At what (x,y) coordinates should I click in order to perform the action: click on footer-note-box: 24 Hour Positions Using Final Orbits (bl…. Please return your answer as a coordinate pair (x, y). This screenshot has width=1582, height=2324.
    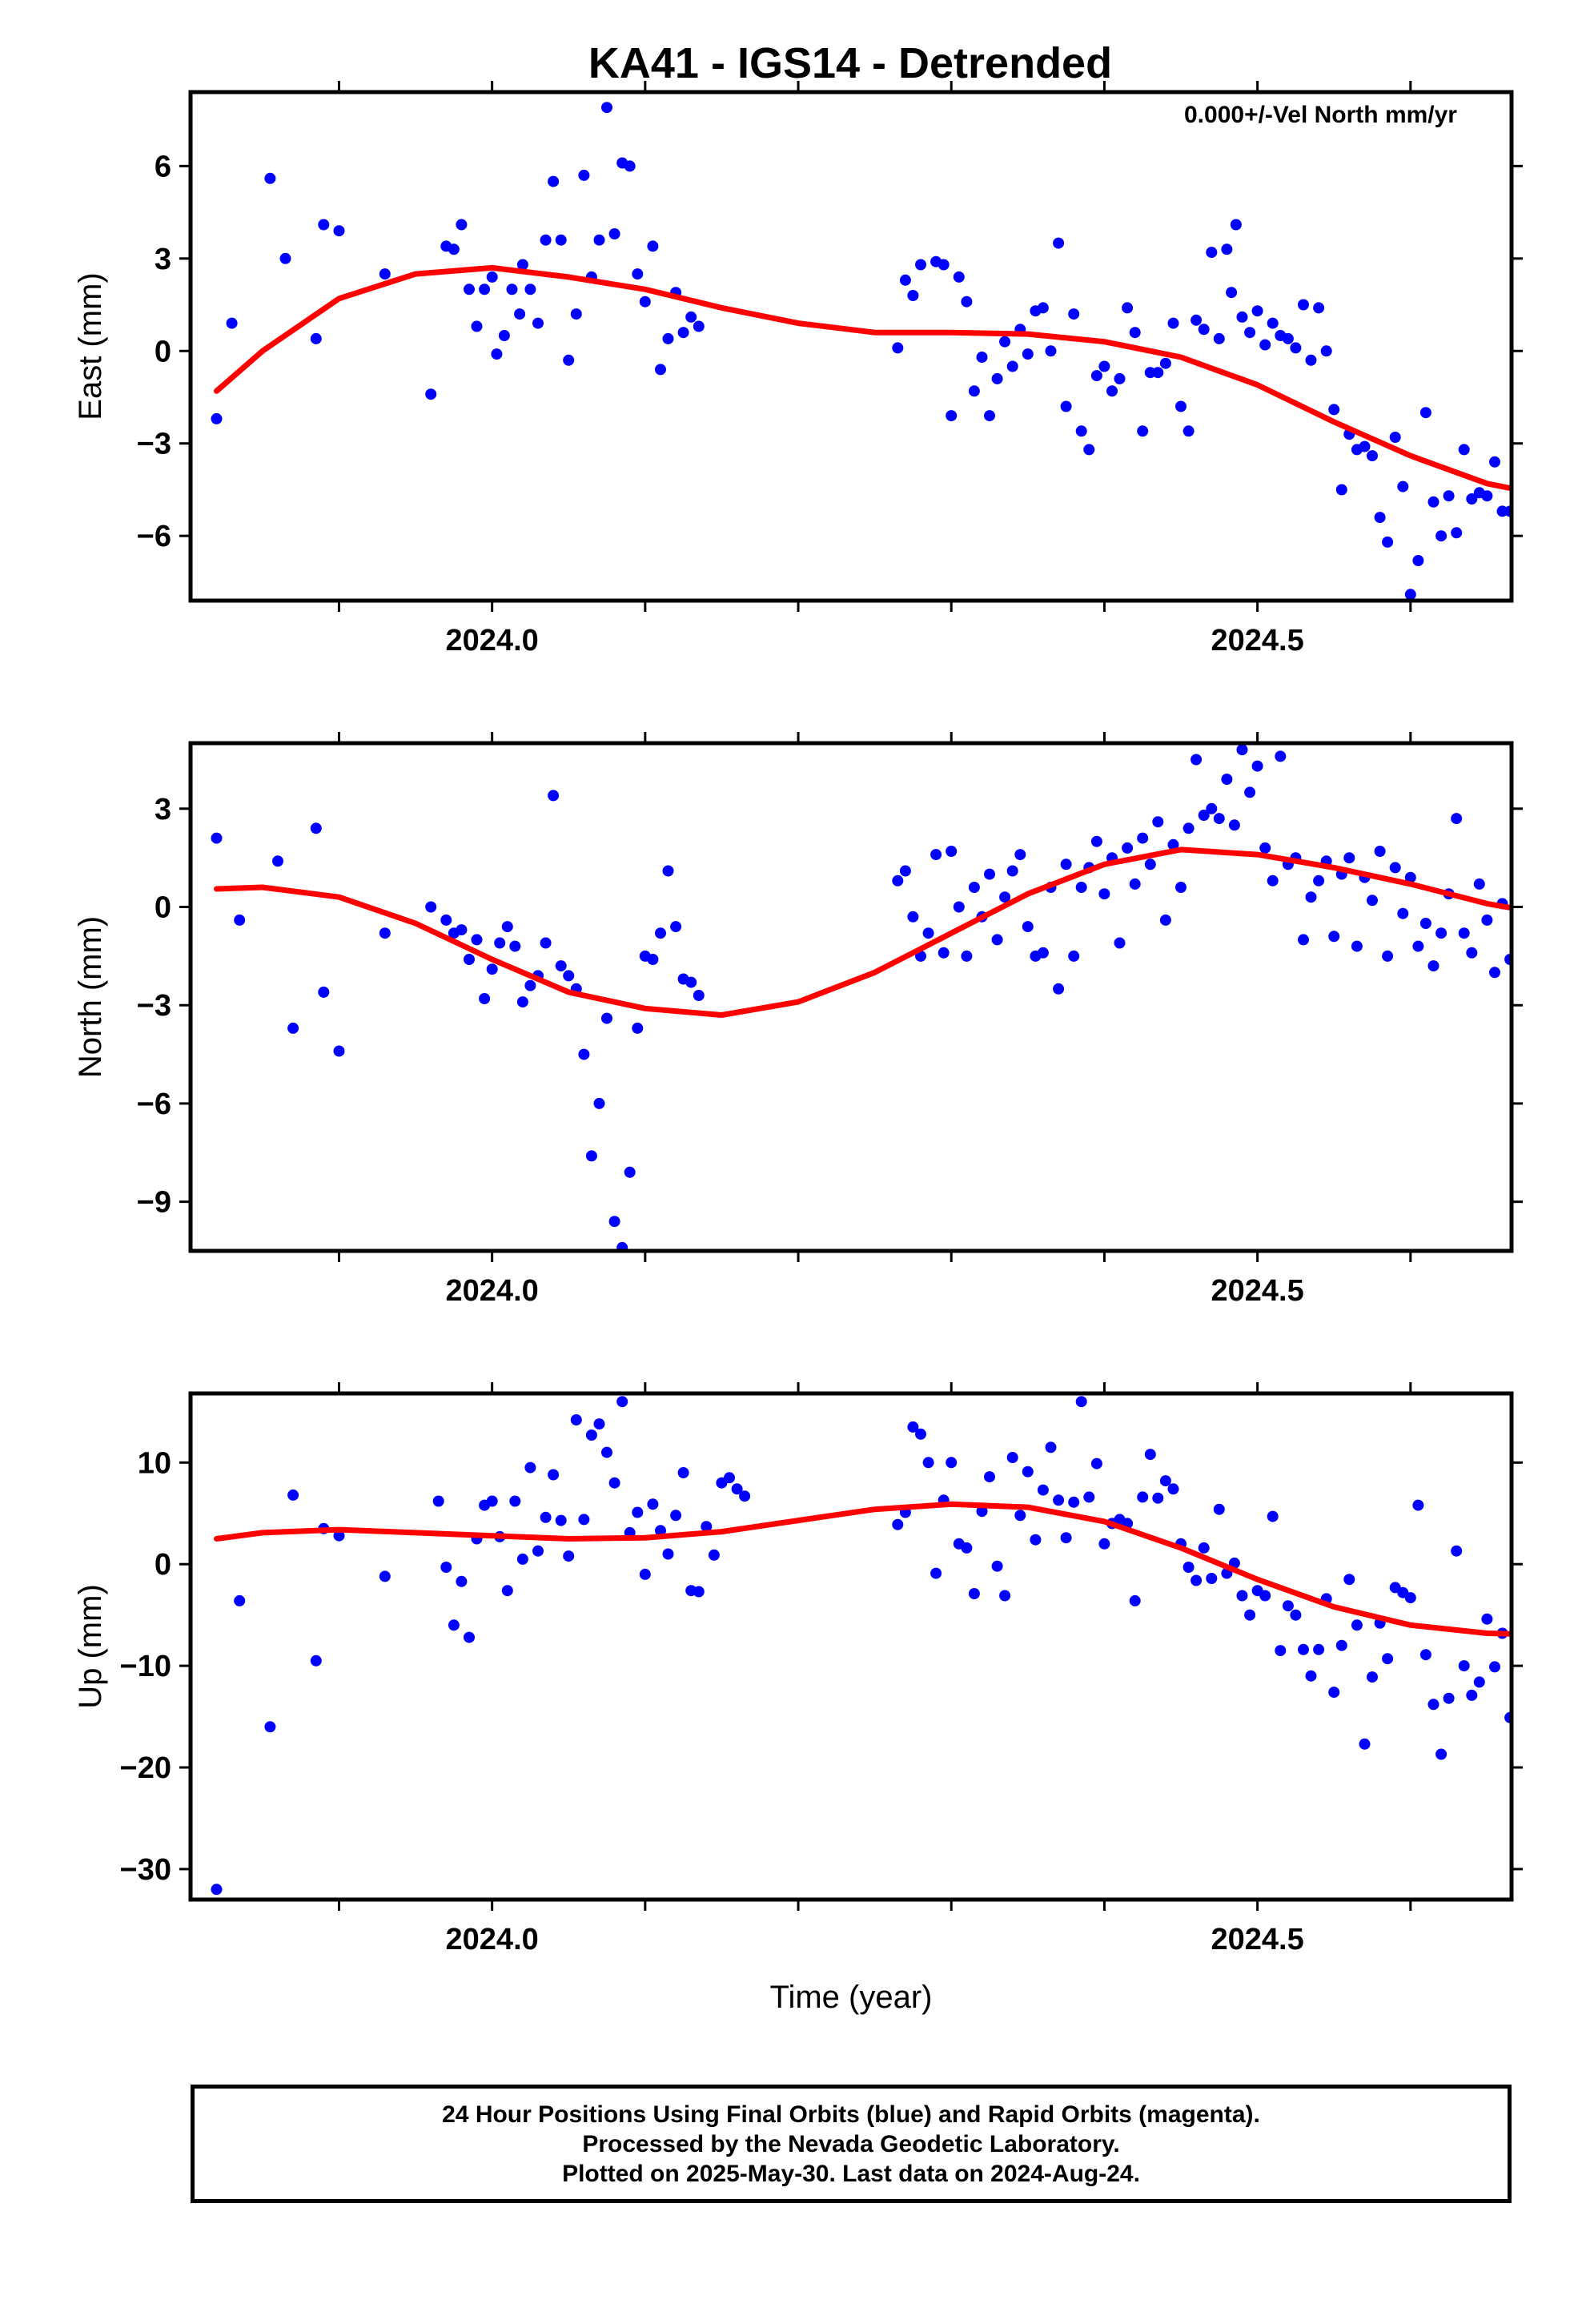
    Looking at the image, I should click on (851, 2144).